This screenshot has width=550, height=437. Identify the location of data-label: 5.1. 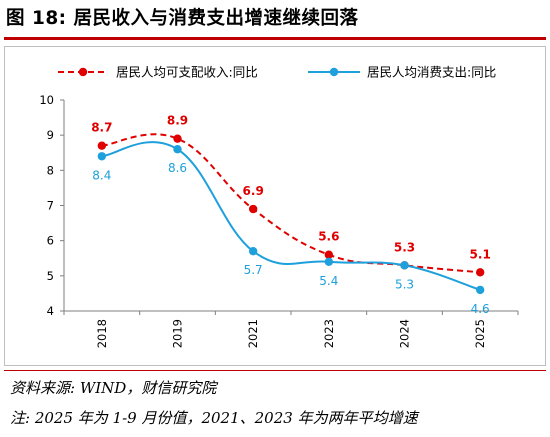
(480, 254).